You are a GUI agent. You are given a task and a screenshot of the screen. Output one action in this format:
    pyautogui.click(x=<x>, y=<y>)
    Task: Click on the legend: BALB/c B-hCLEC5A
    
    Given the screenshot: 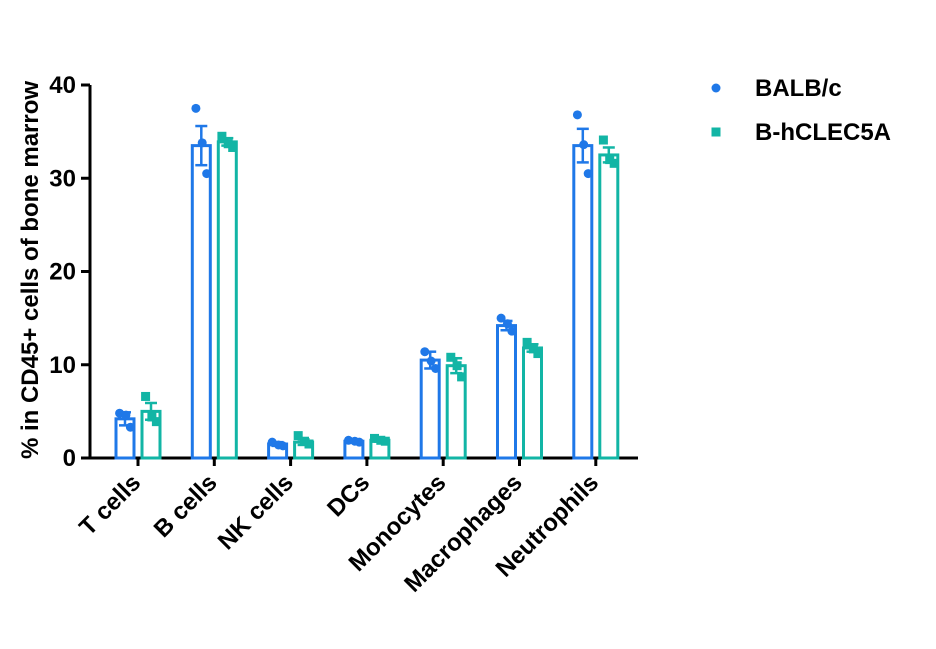 What is the action you would take?
    pyautogui.click(x=801, y=110)
    